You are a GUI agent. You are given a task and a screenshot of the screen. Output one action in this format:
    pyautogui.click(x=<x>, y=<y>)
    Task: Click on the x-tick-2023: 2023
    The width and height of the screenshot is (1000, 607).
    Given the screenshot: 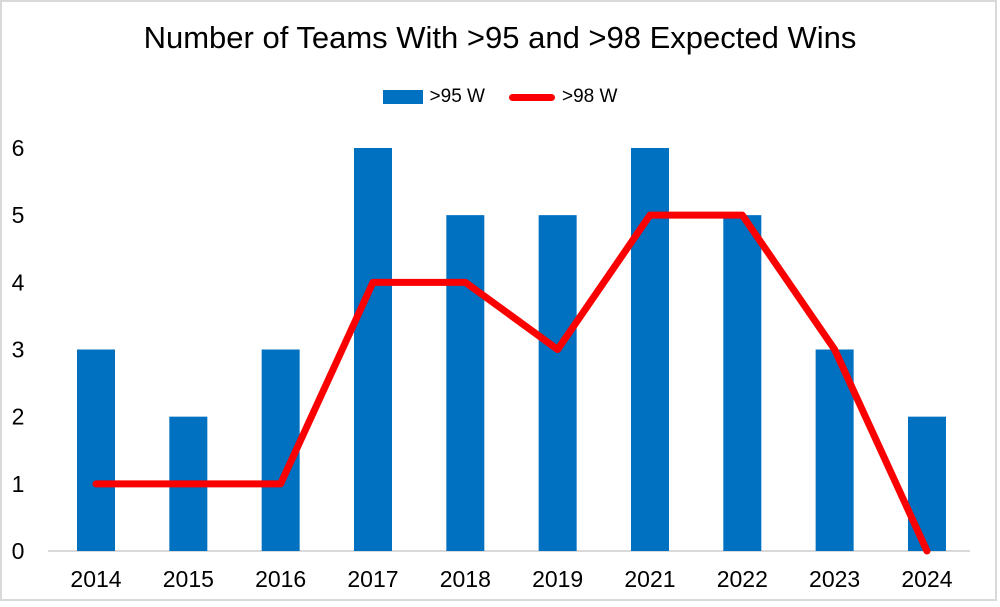 What is the action you would take?
    pyautogui.click(x=834, y=579)
    